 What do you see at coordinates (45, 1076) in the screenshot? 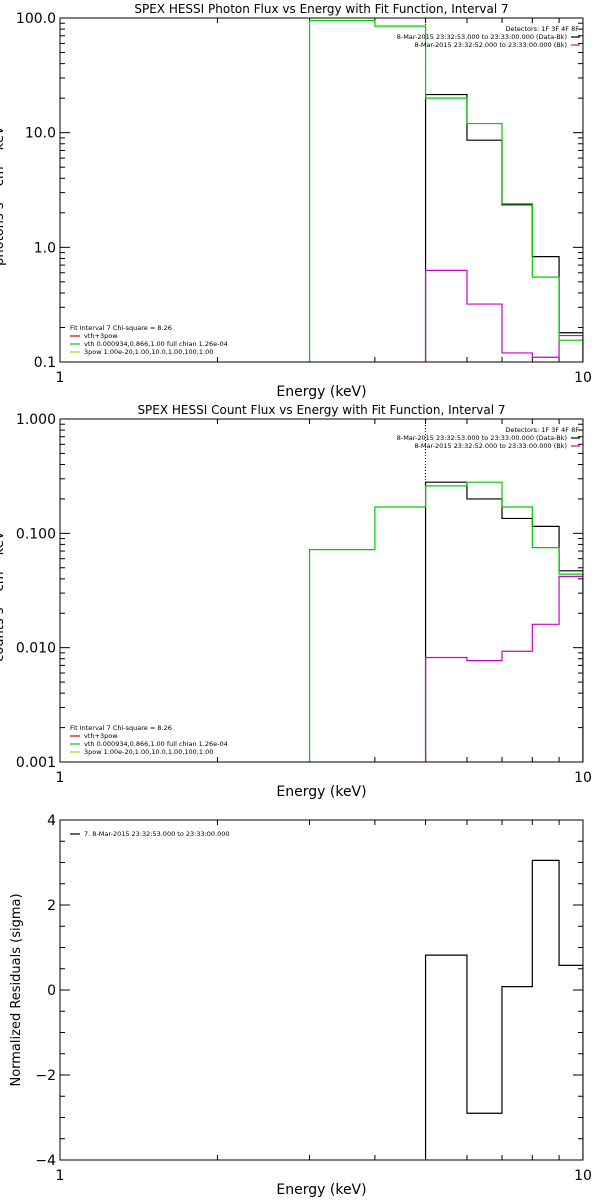
I see `y-tick-label: −2` at bounding box center [45, 1076].